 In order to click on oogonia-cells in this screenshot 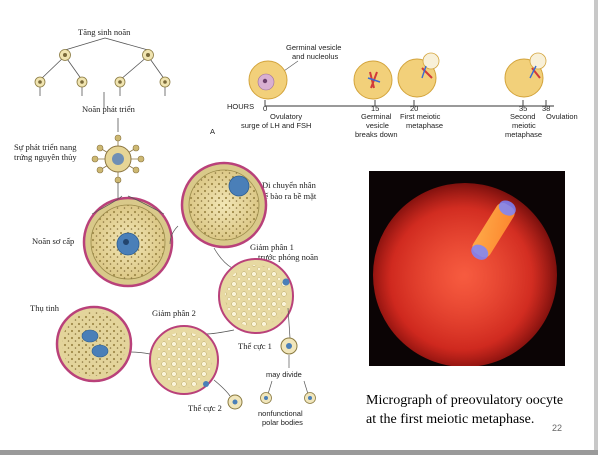, I will do `click(102, 68)`.